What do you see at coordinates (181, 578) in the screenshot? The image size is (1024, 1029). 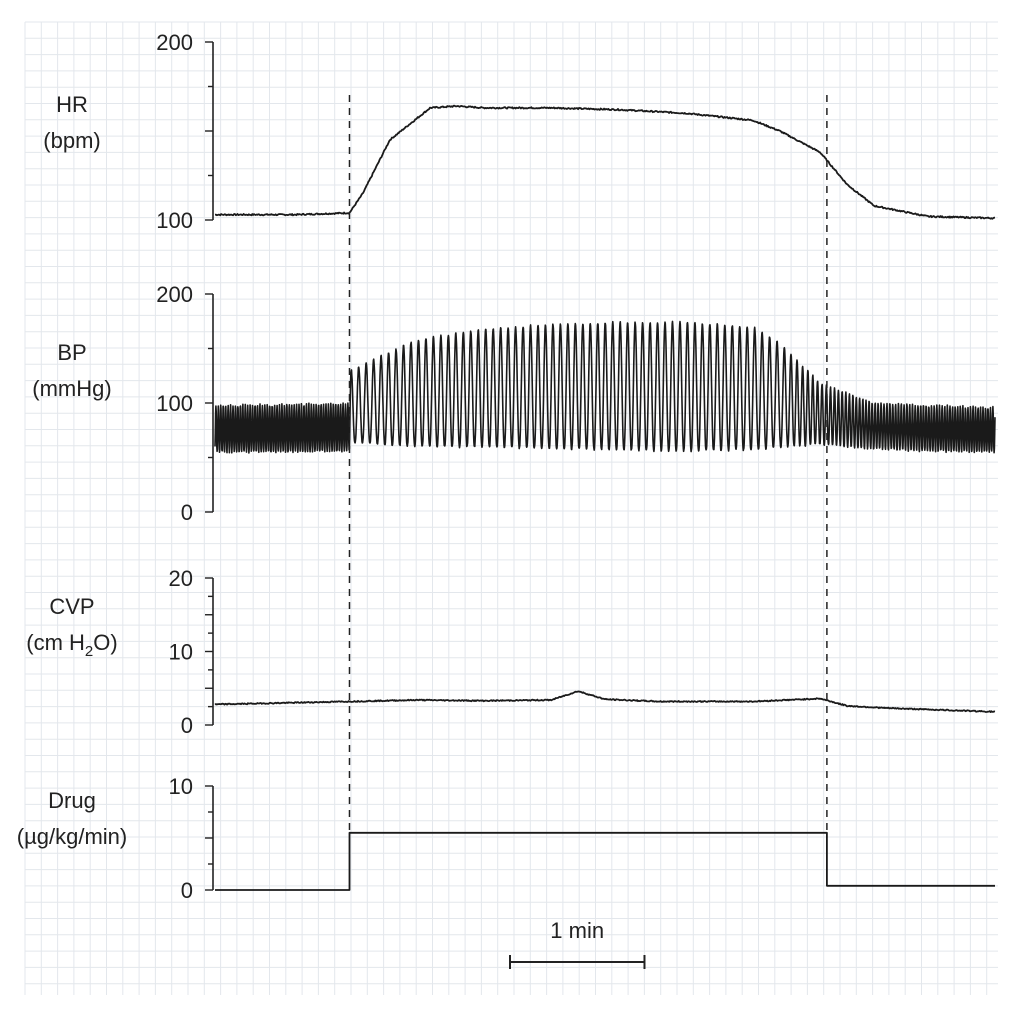 I see `y-tick-label: 20` at bounding box center [181, 578].